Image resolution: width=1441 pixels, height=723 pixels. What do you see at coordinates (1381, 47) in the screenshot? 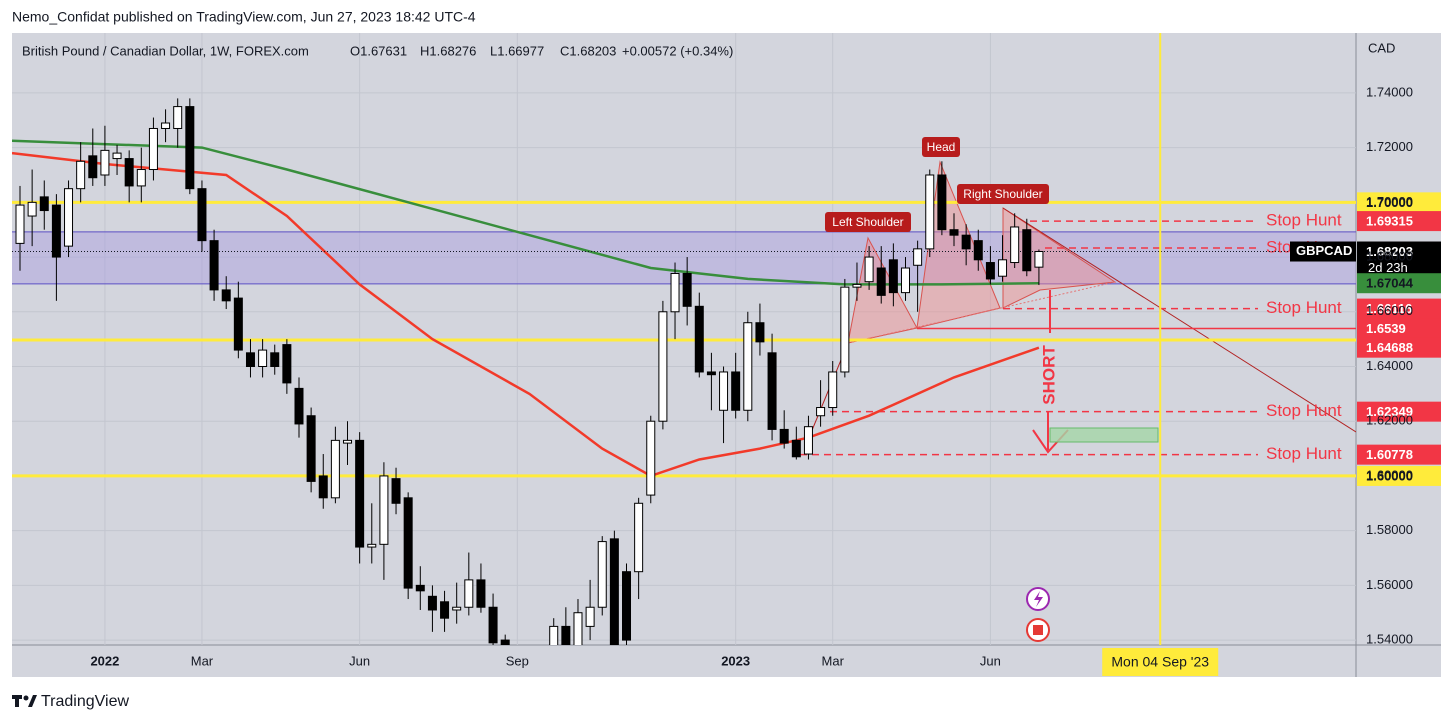
I see `y-unit: CAD` at bounding box center [1381, 47].